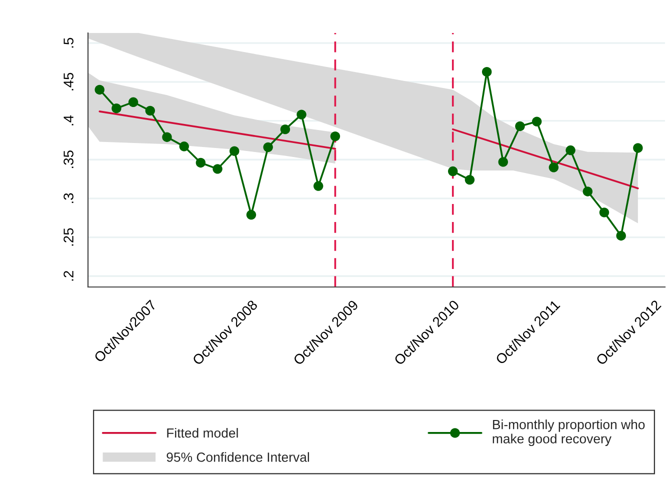 This screenshot has width=669, height=498. I want to click on y-tick-label: .35, so click(69, 159).